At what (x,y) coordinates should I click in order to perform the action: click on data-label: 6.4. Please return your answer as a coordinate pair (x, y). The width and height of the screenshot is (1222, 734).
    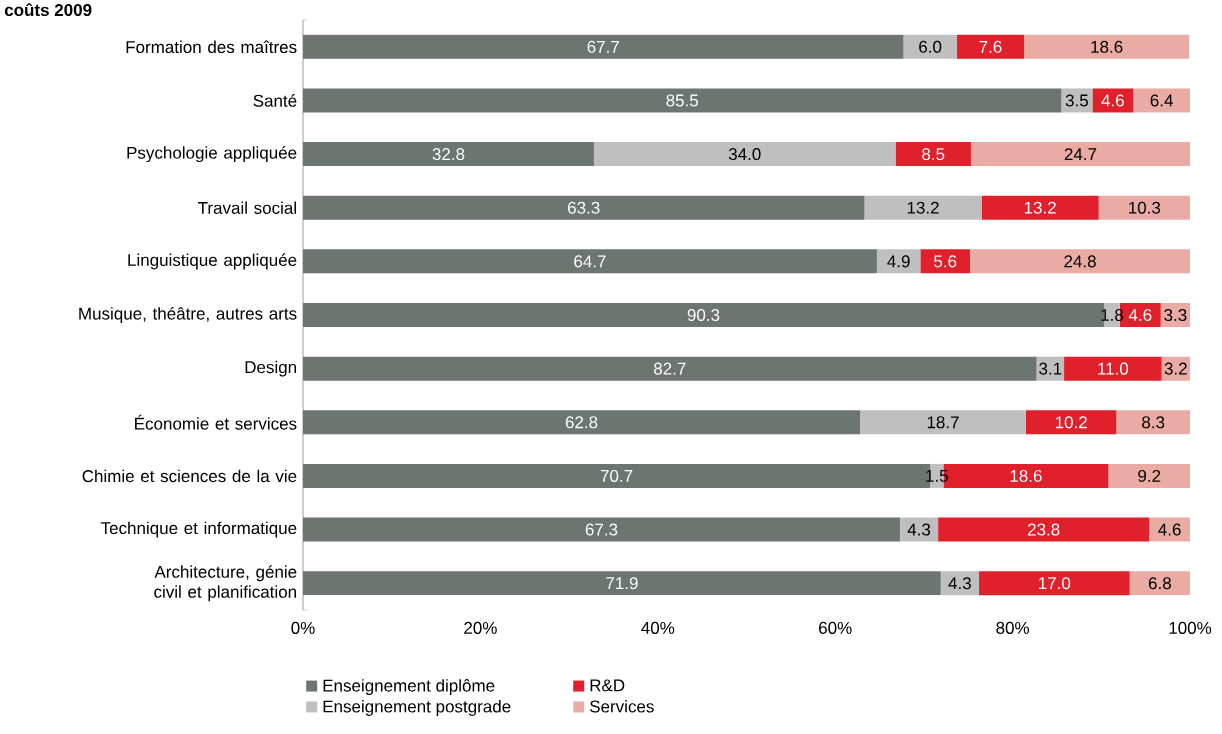
    Looking at the image, I should click on (1161, 100).